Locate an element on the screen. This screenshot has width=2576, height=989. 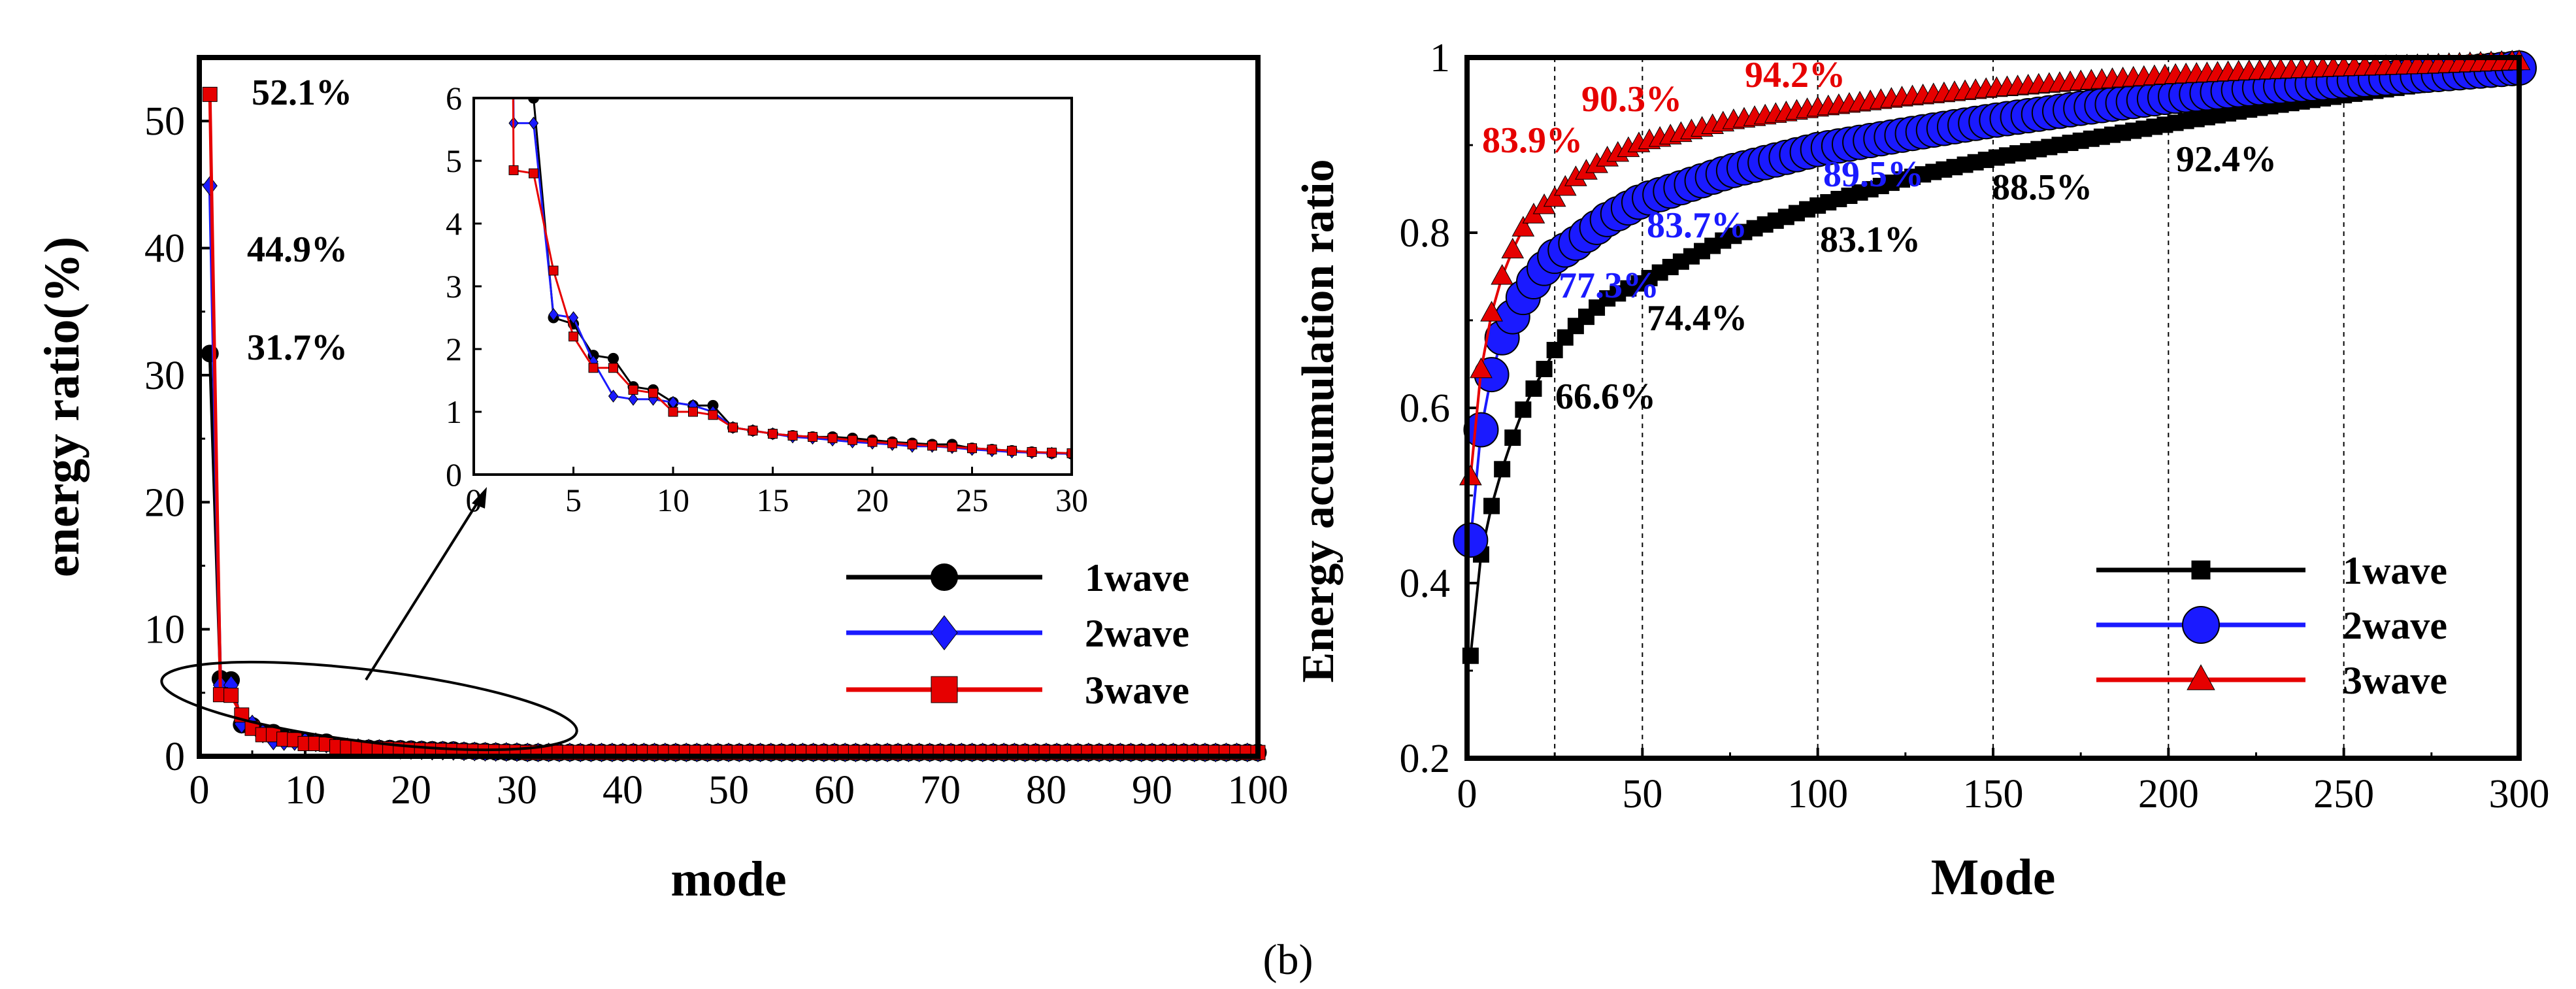
x-tick-label: 300 is located at coordinates (2519, 794).